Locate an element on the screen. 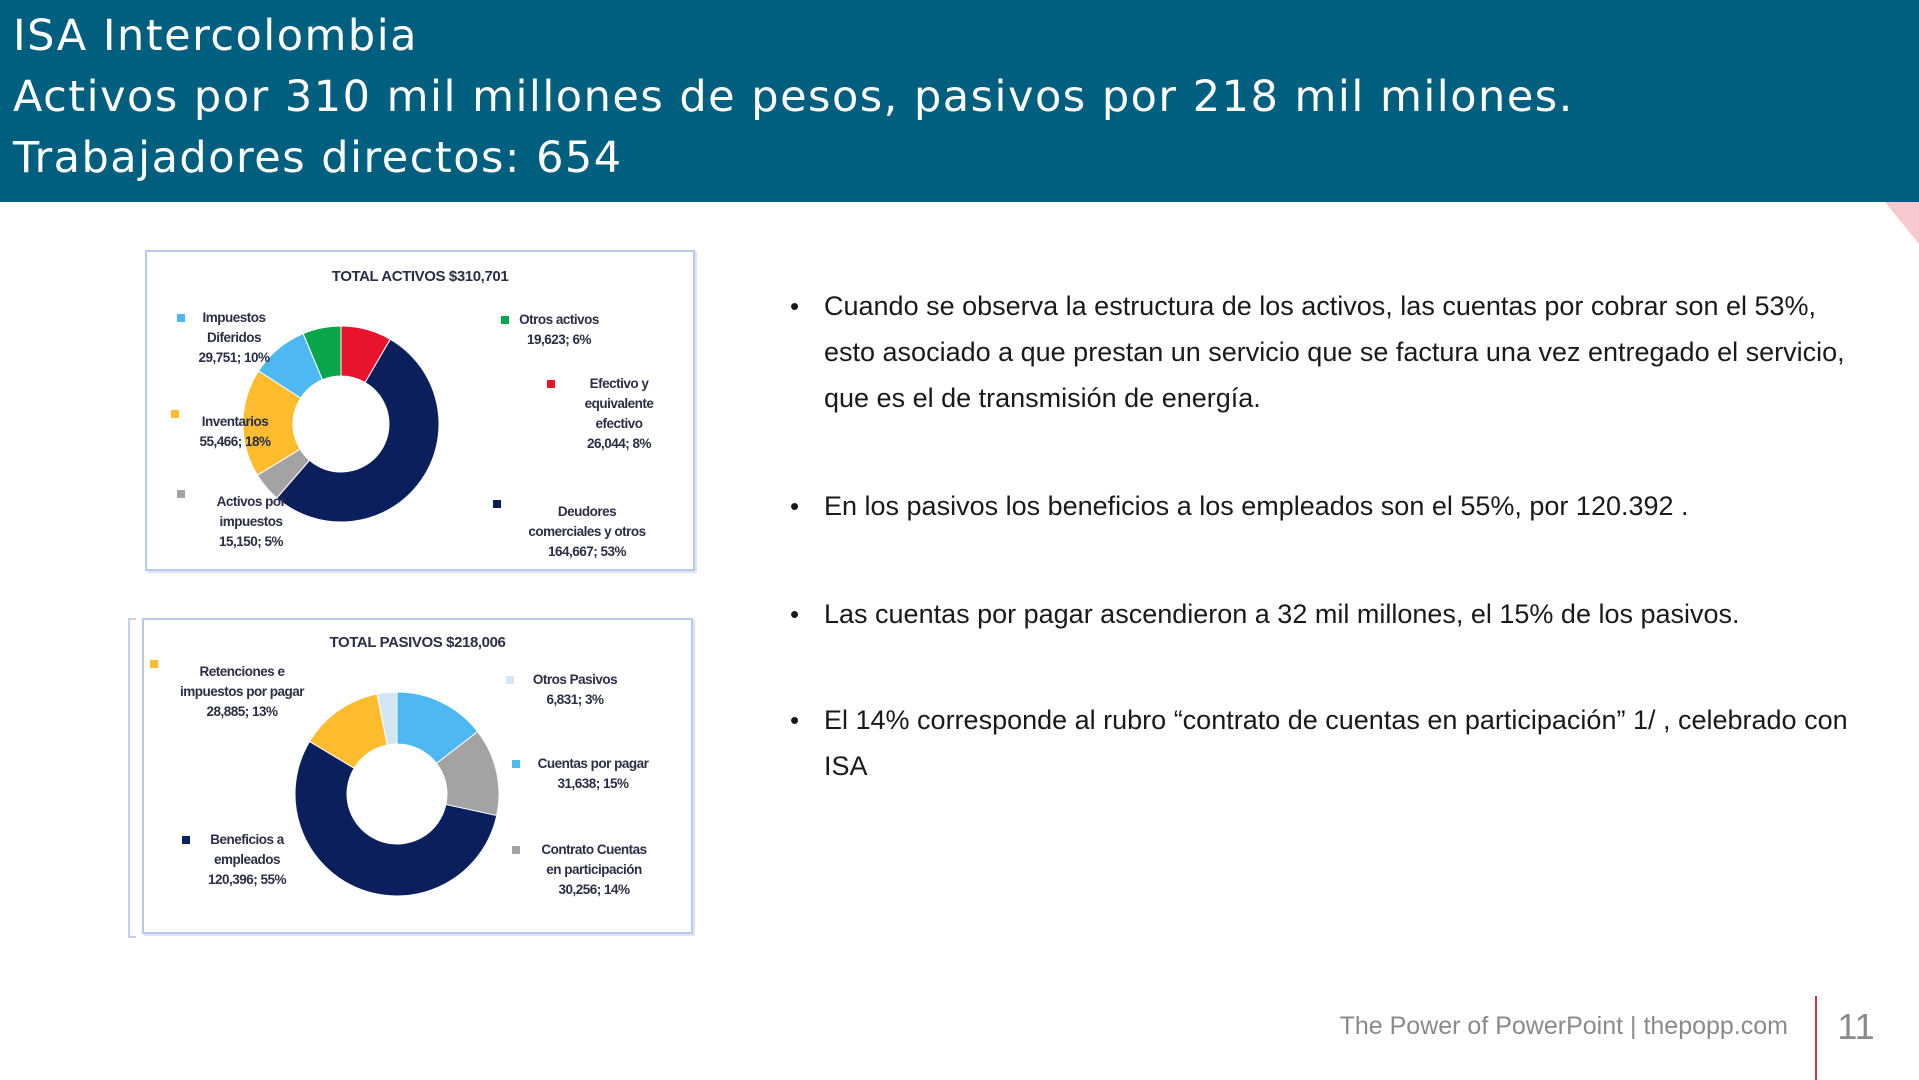 The height and width of the screenshot is (1080, 1919). legend-activos-impuestos: Activos por impuestos 15,150; 5% is located at coordinates (249, 521).